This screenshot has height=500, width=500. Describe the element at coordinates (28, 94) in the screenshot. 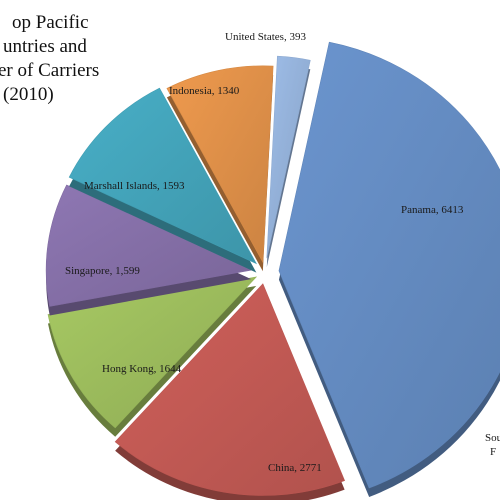

I see `chart-title-line-4: (2010)` at that location.